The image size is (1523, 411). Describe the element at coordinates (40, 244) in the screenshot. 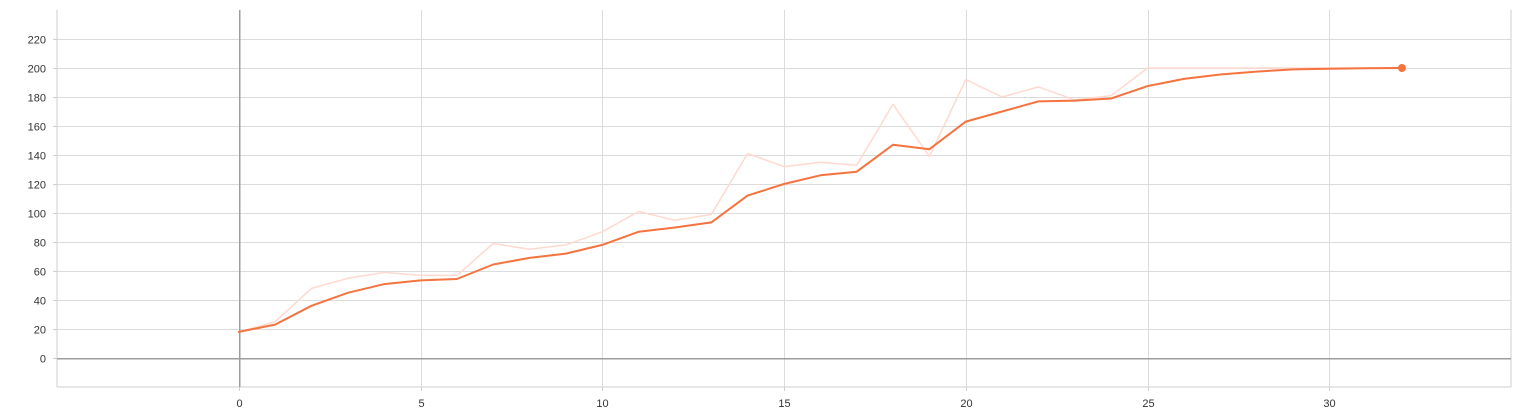

I see `y-tick-label: 80` at that location.